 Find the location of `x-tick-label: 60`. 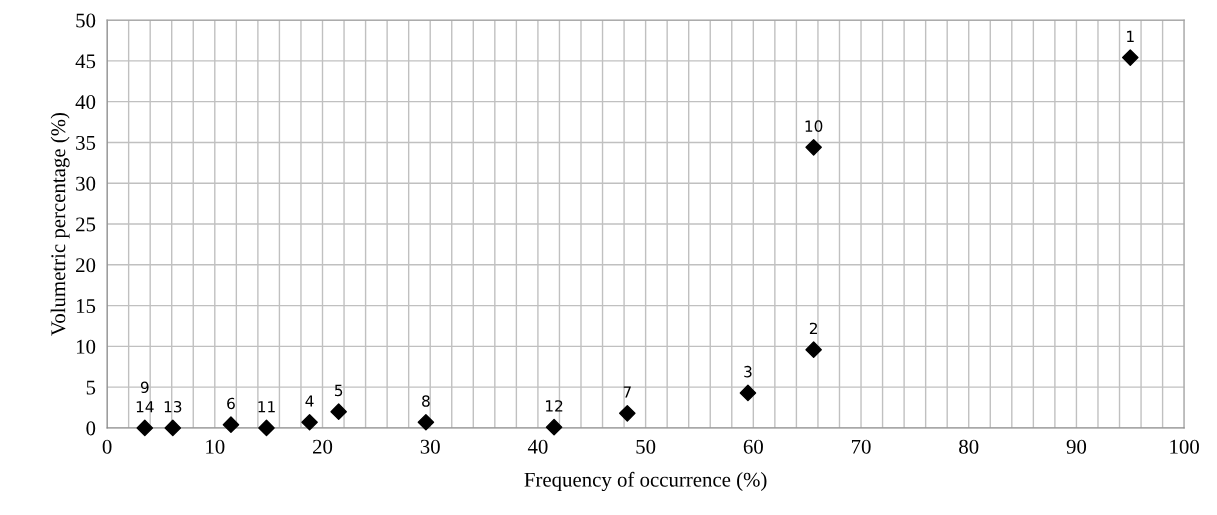

x-tick-label: 60 is located at coordinates (753, 446).